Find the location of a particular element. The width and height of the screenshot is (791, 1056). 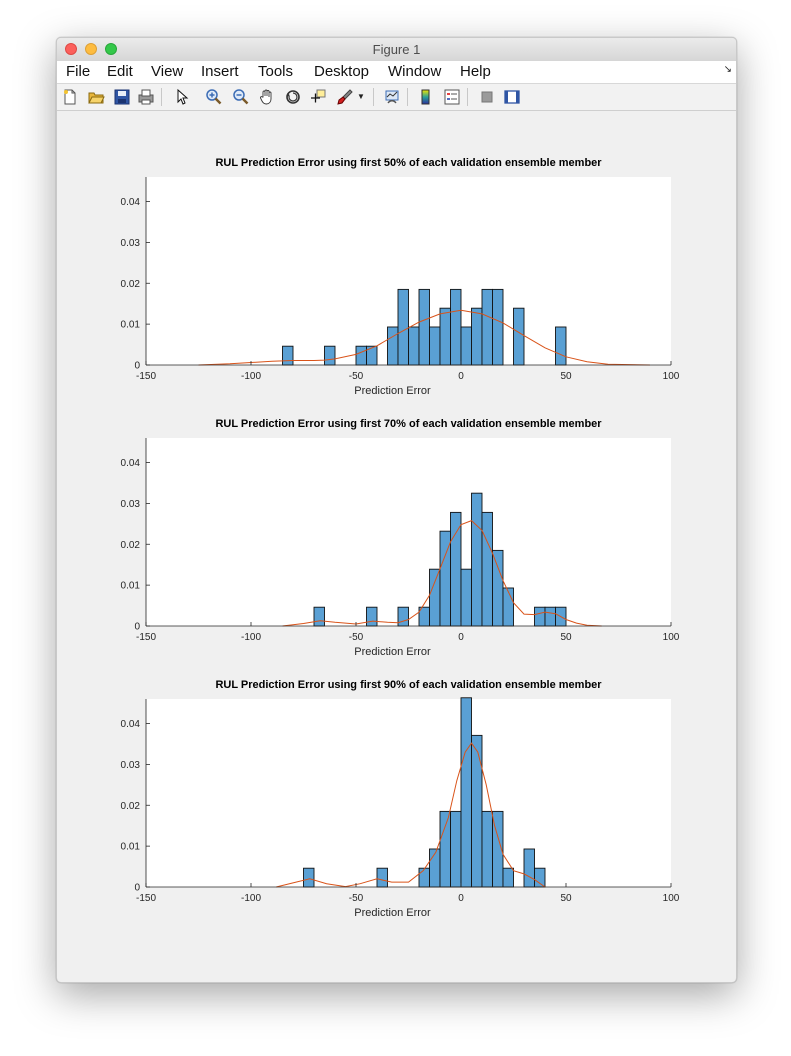

menu-window: Window is located at coordinates (415, 71).